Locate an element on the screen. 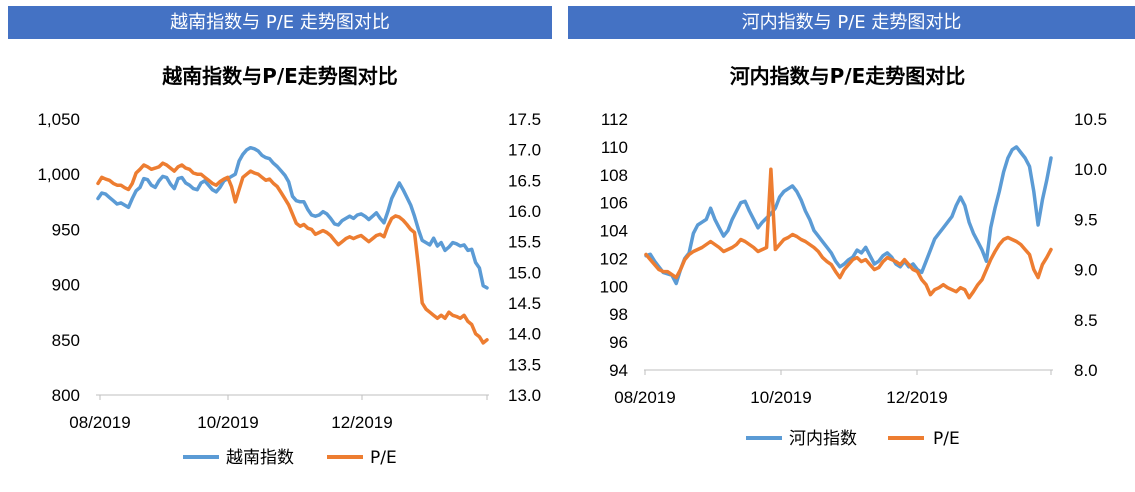 The image size is (1135, 492). left-chart-title: 越南指数与P/E走势图对比 is located at coordinates (280, 76).